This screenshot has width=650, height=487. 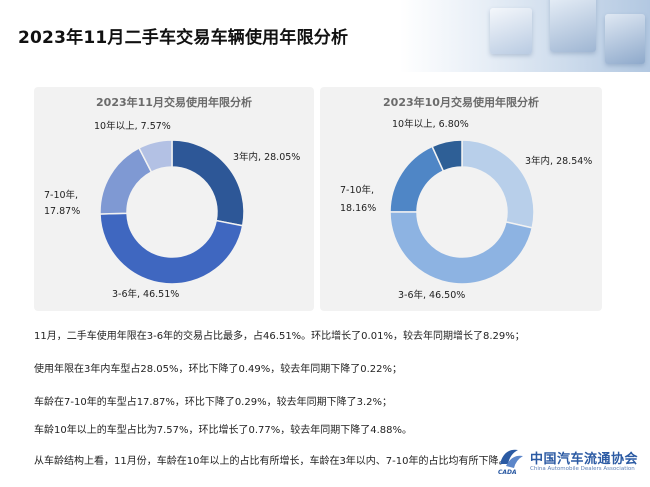 I want to click on slice-label-3yr: 3年内, 28.05%, so click(x=266, y=157).